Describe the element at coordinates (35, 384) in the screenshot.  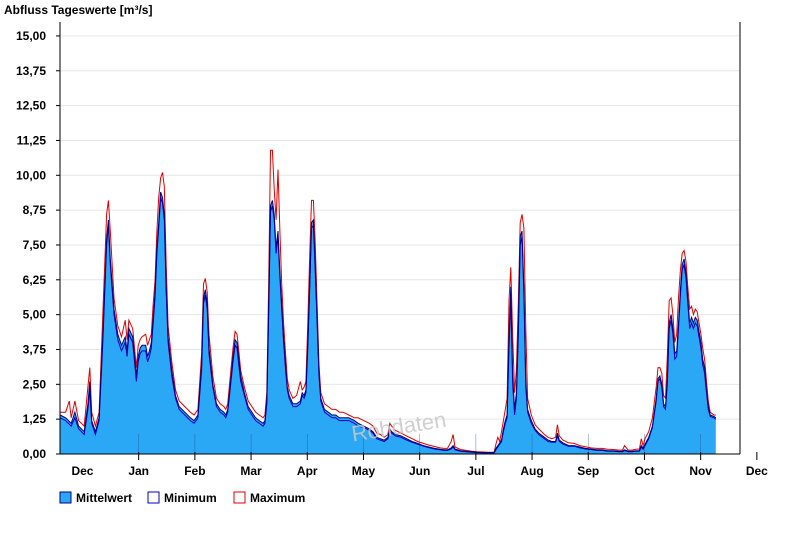
I see `y-tick-label: 2,50` at that location.